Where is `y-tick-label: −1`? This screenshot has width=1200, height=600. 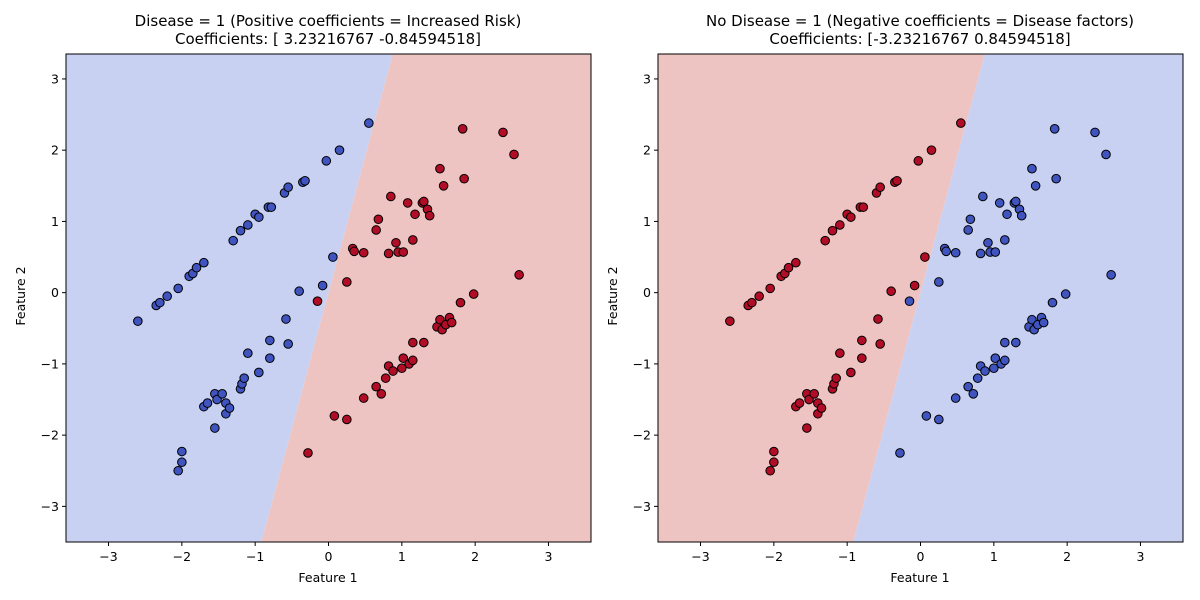 y-tick-label: −1 is located at coordinates (642, 363).